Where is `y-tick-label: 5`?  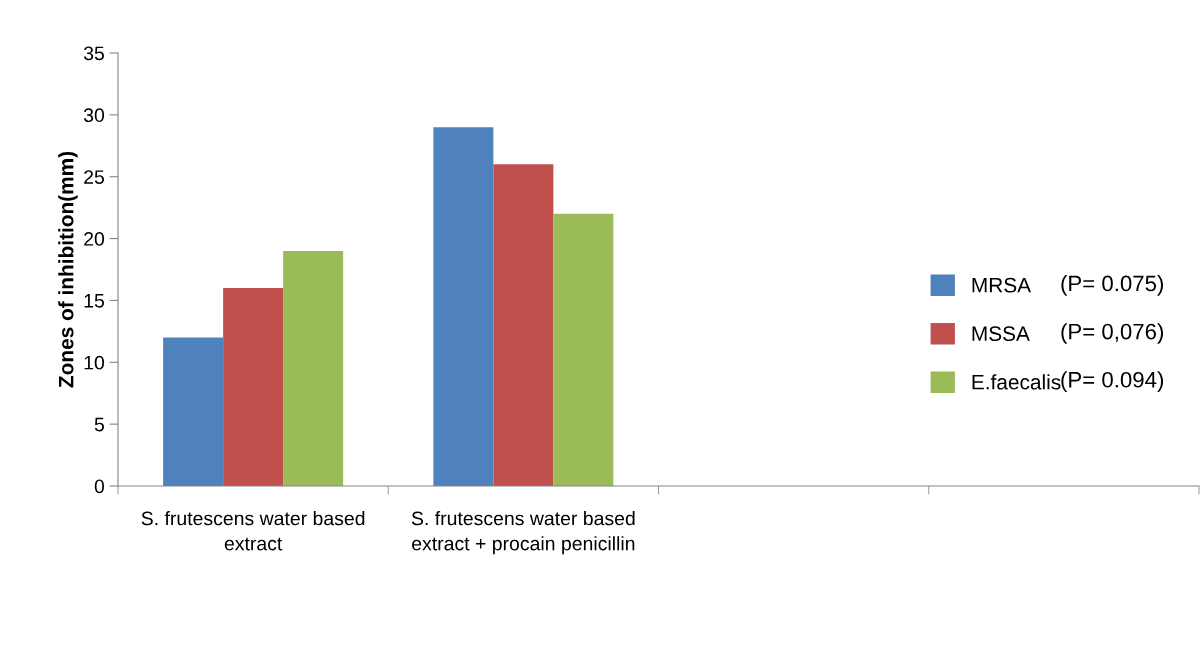 y-tick-label: 5 is located at coordinates (99, 424).